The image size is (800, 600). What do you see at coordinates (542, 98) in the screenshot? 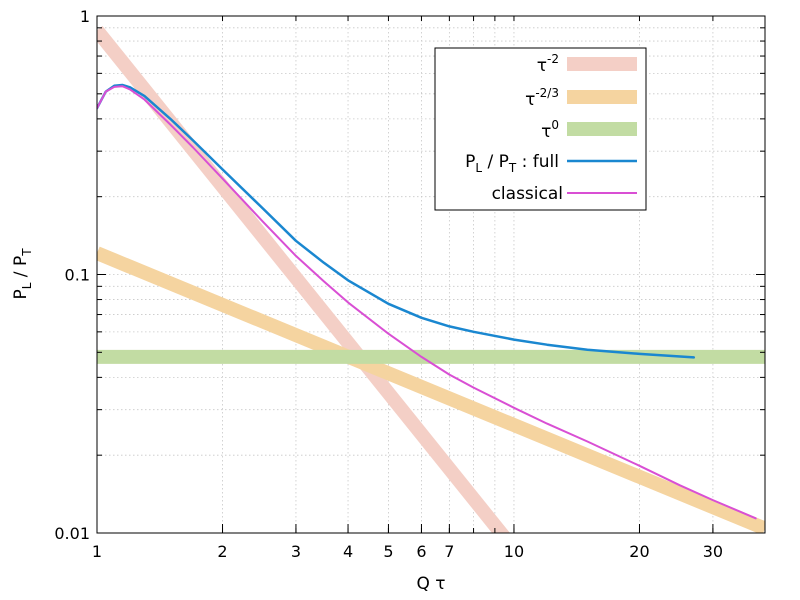
I see `legend-label-tau-m23: τ-2/3` at bounding box center [542, 98].